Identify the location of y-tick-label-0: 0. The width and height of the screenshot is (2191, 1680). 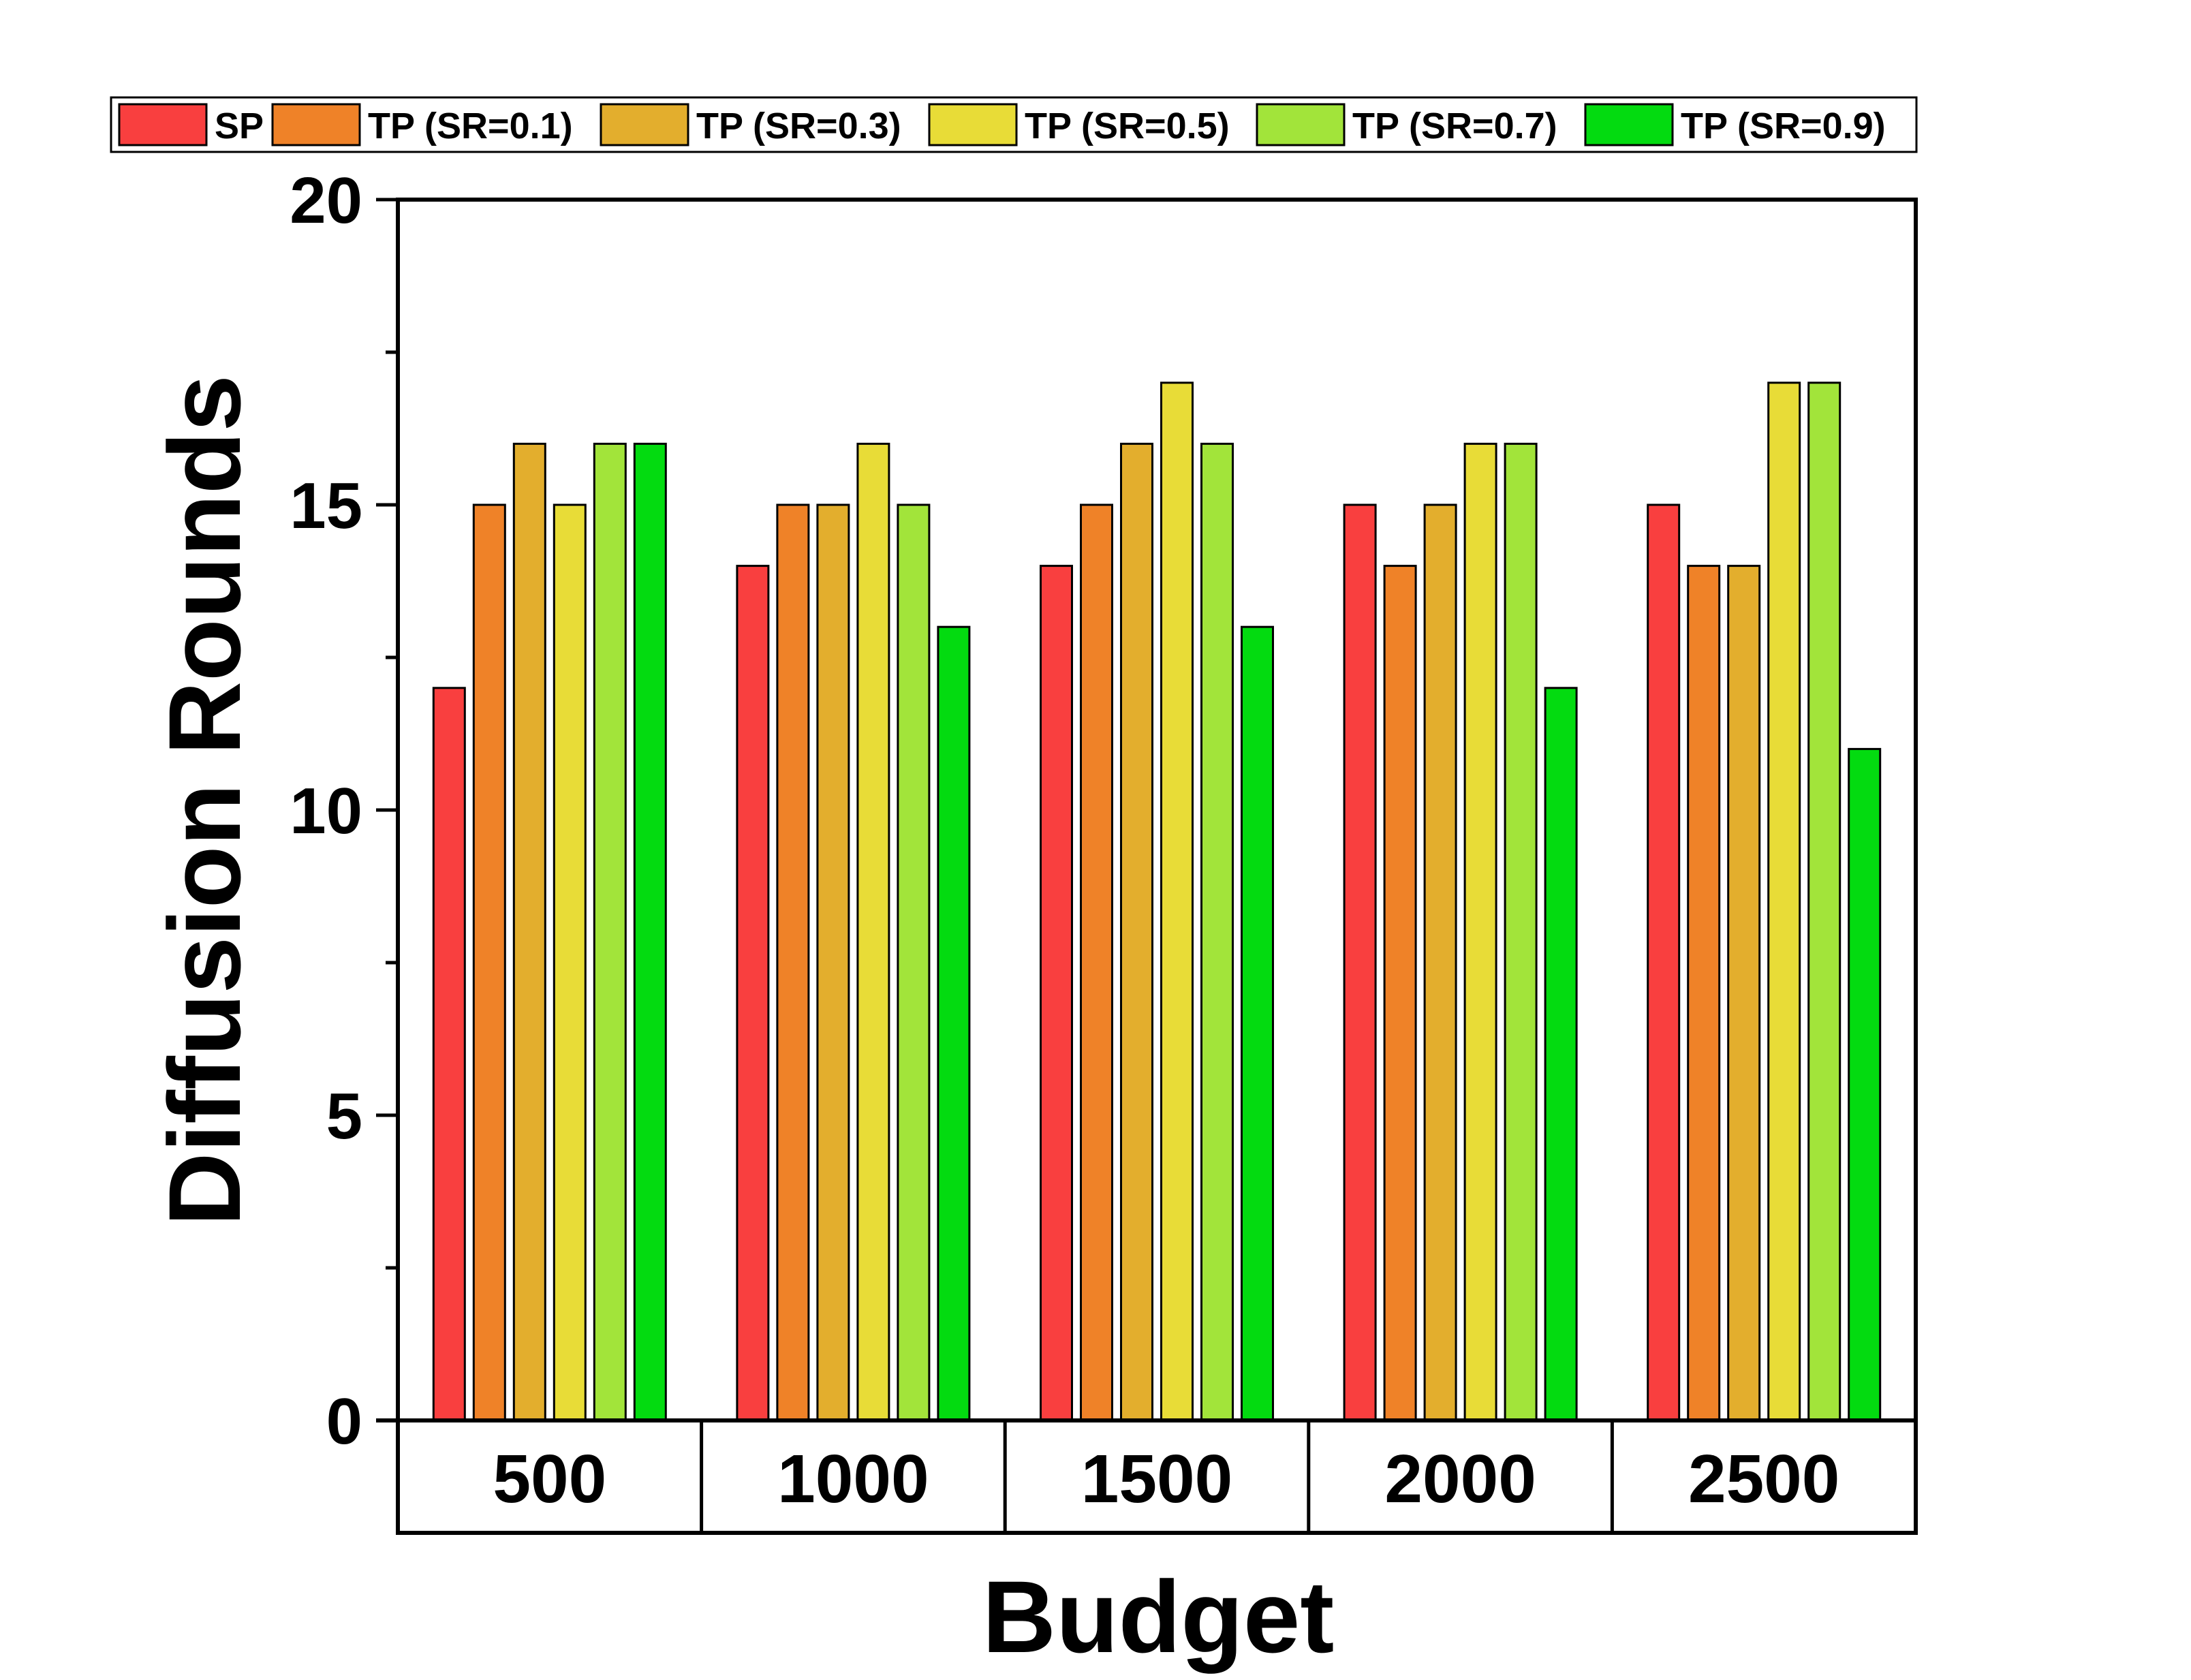
(344, 1421).